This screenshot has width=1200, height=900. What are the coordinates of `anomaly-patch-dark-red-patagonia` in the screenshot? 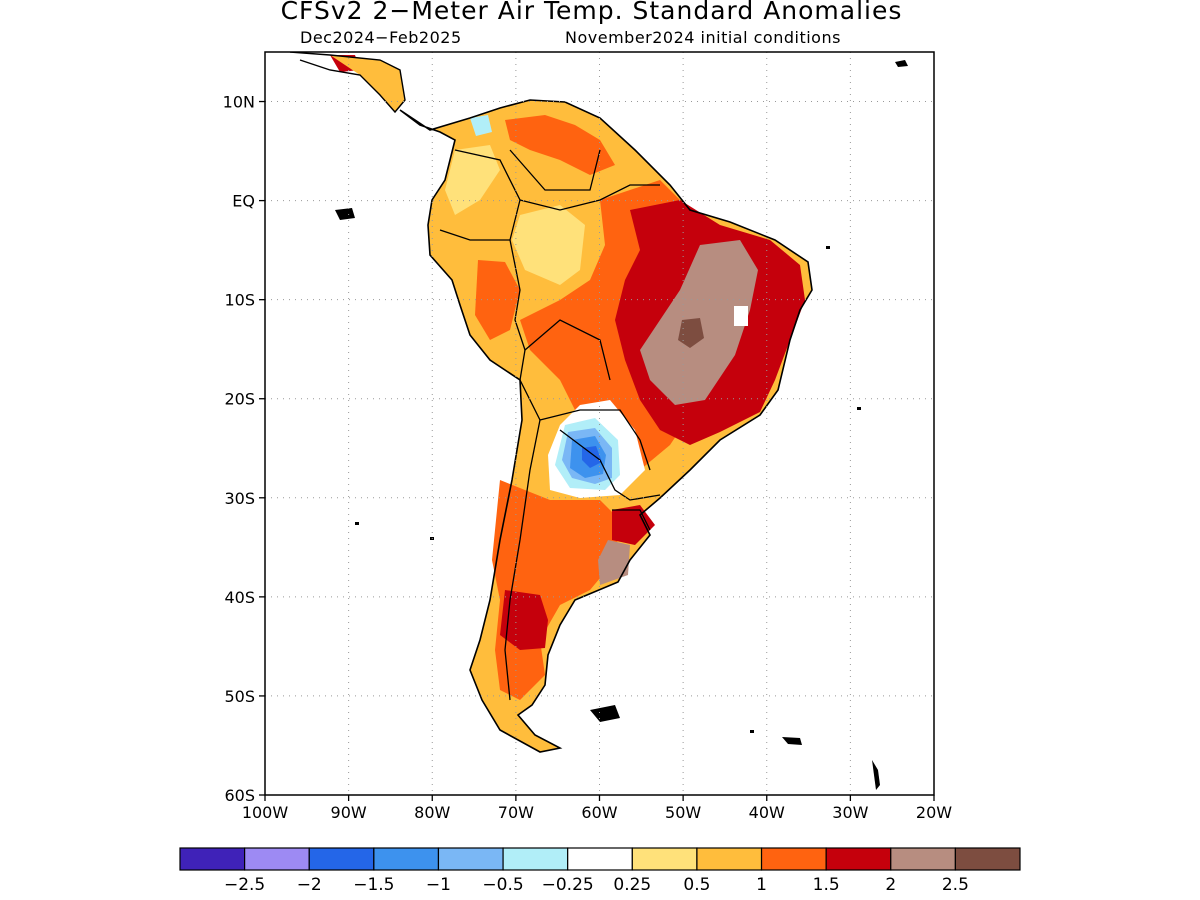 It's located at (524, 620).